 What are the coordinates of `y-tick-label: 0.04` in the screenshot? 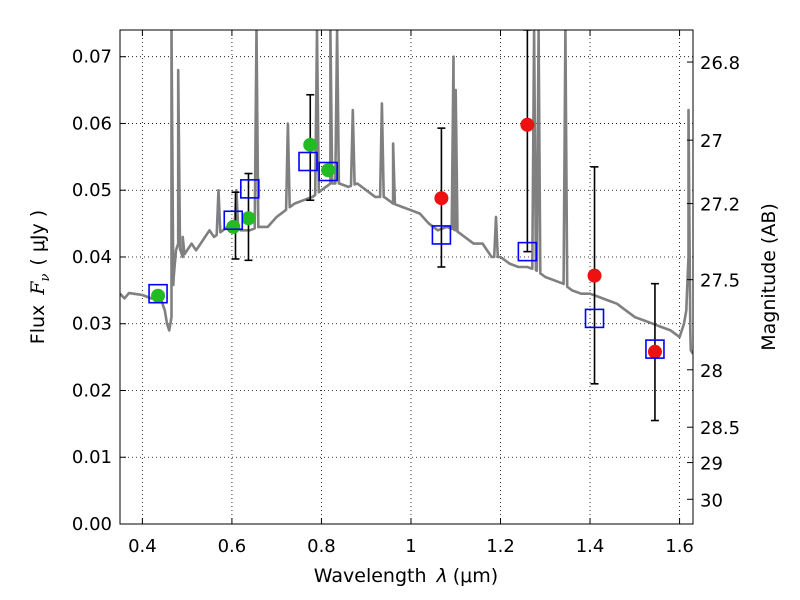 It's located at (92, 257).